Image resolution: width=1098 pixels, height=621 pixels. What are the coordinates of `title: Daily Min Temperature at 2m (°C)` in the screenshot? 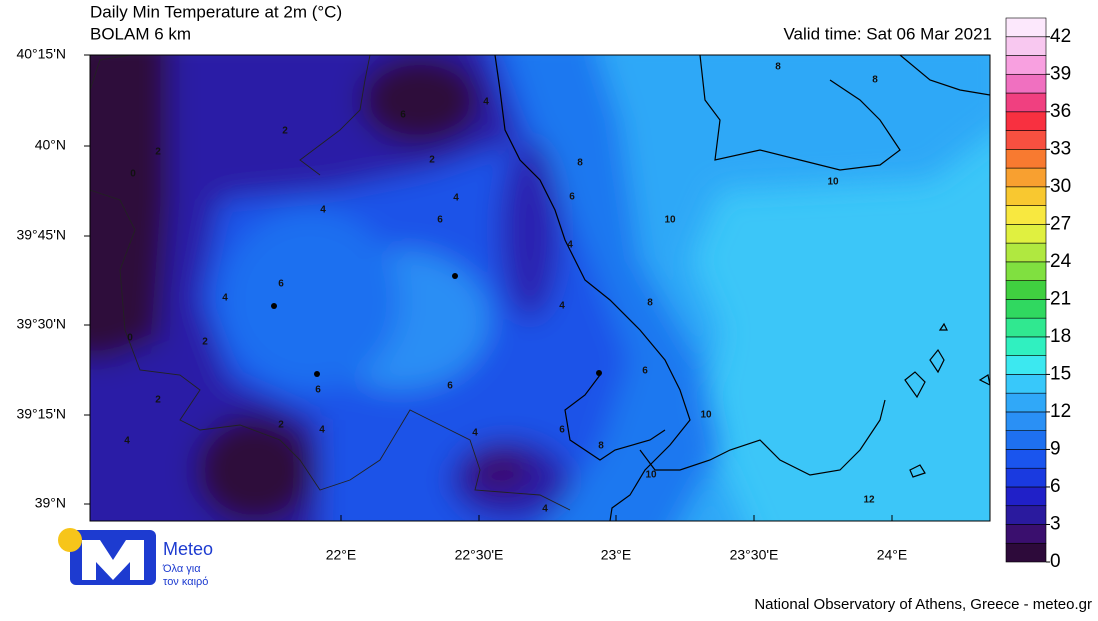 It's located at (216, 11).